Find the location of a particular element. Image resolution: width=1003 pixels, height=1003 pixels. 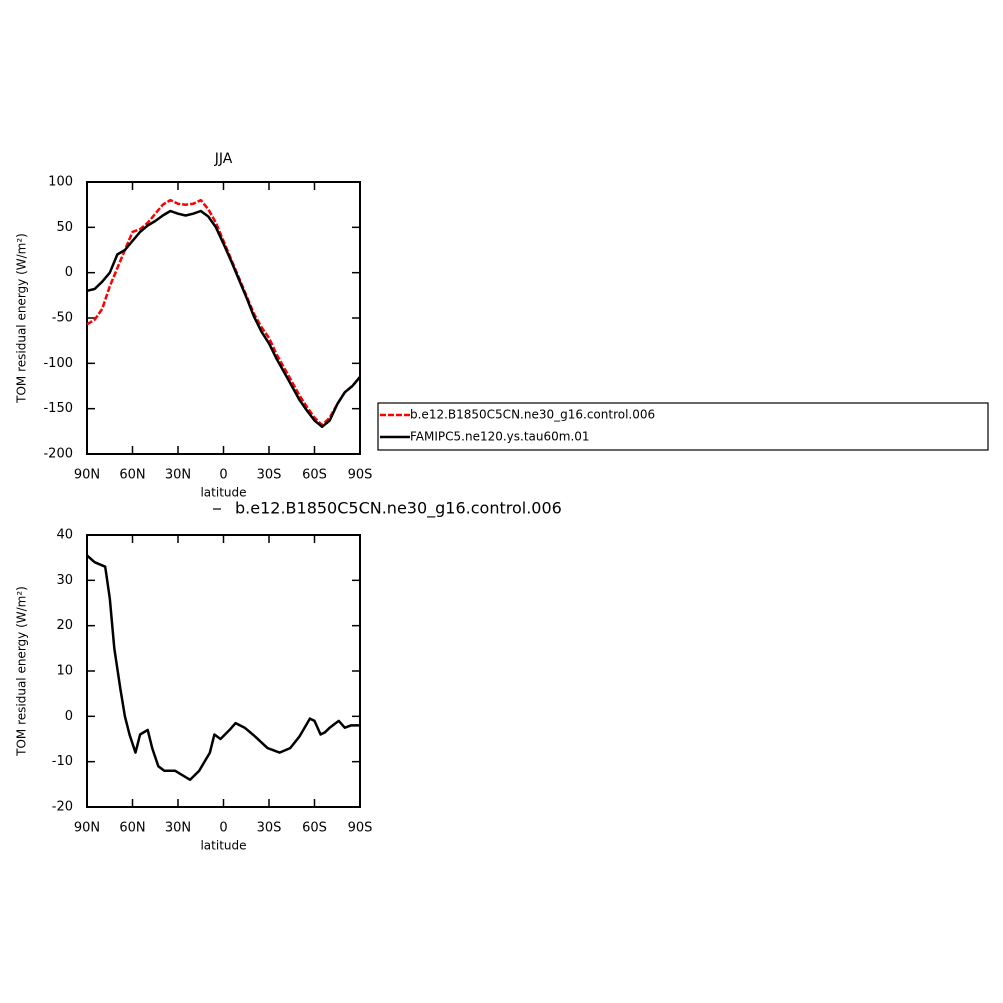

y-tick-label: -20 is located at coordinates (62, 807).